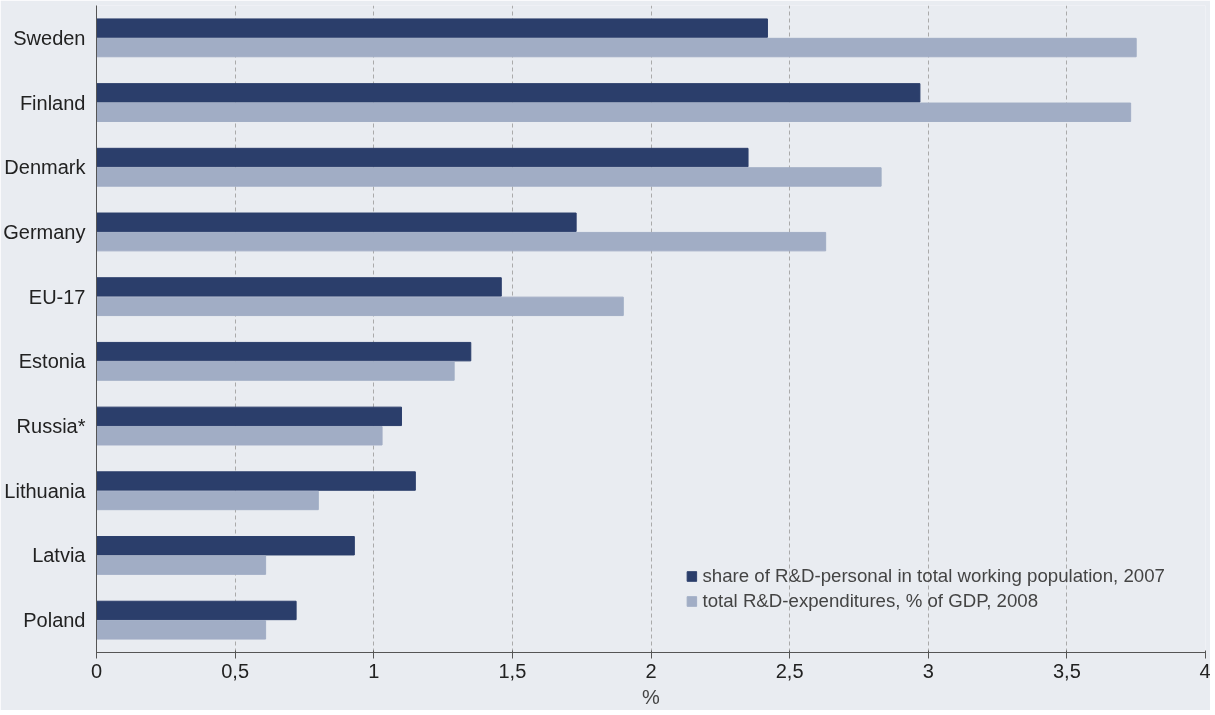 This screenshot has height=715, width=1215. What do you see at coordinates (512, 670) in the screenshot?
I see `x-tick-label: 1,5` at bounding box center [512, 670].